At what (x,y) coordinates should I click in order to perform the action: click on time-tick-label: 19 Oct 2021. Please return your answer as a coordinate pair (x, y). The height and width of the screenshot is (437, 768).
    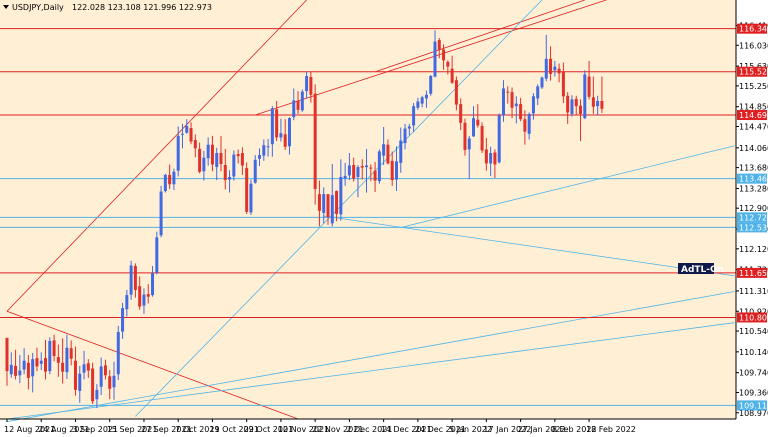
    Looking at the image, I should click on (233, 429).